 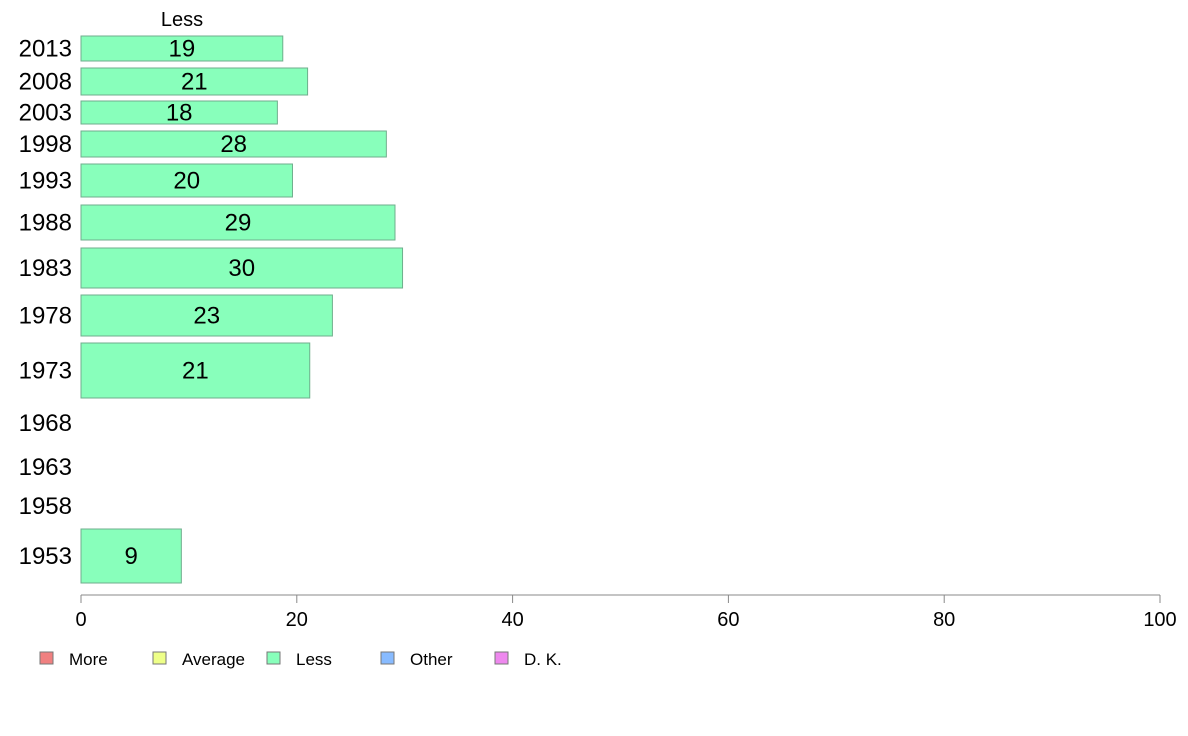 What do you see at coordinates (728, 620) in the screenshot?
I see `x-tick-label: 60` at bounding box center [728, 620].